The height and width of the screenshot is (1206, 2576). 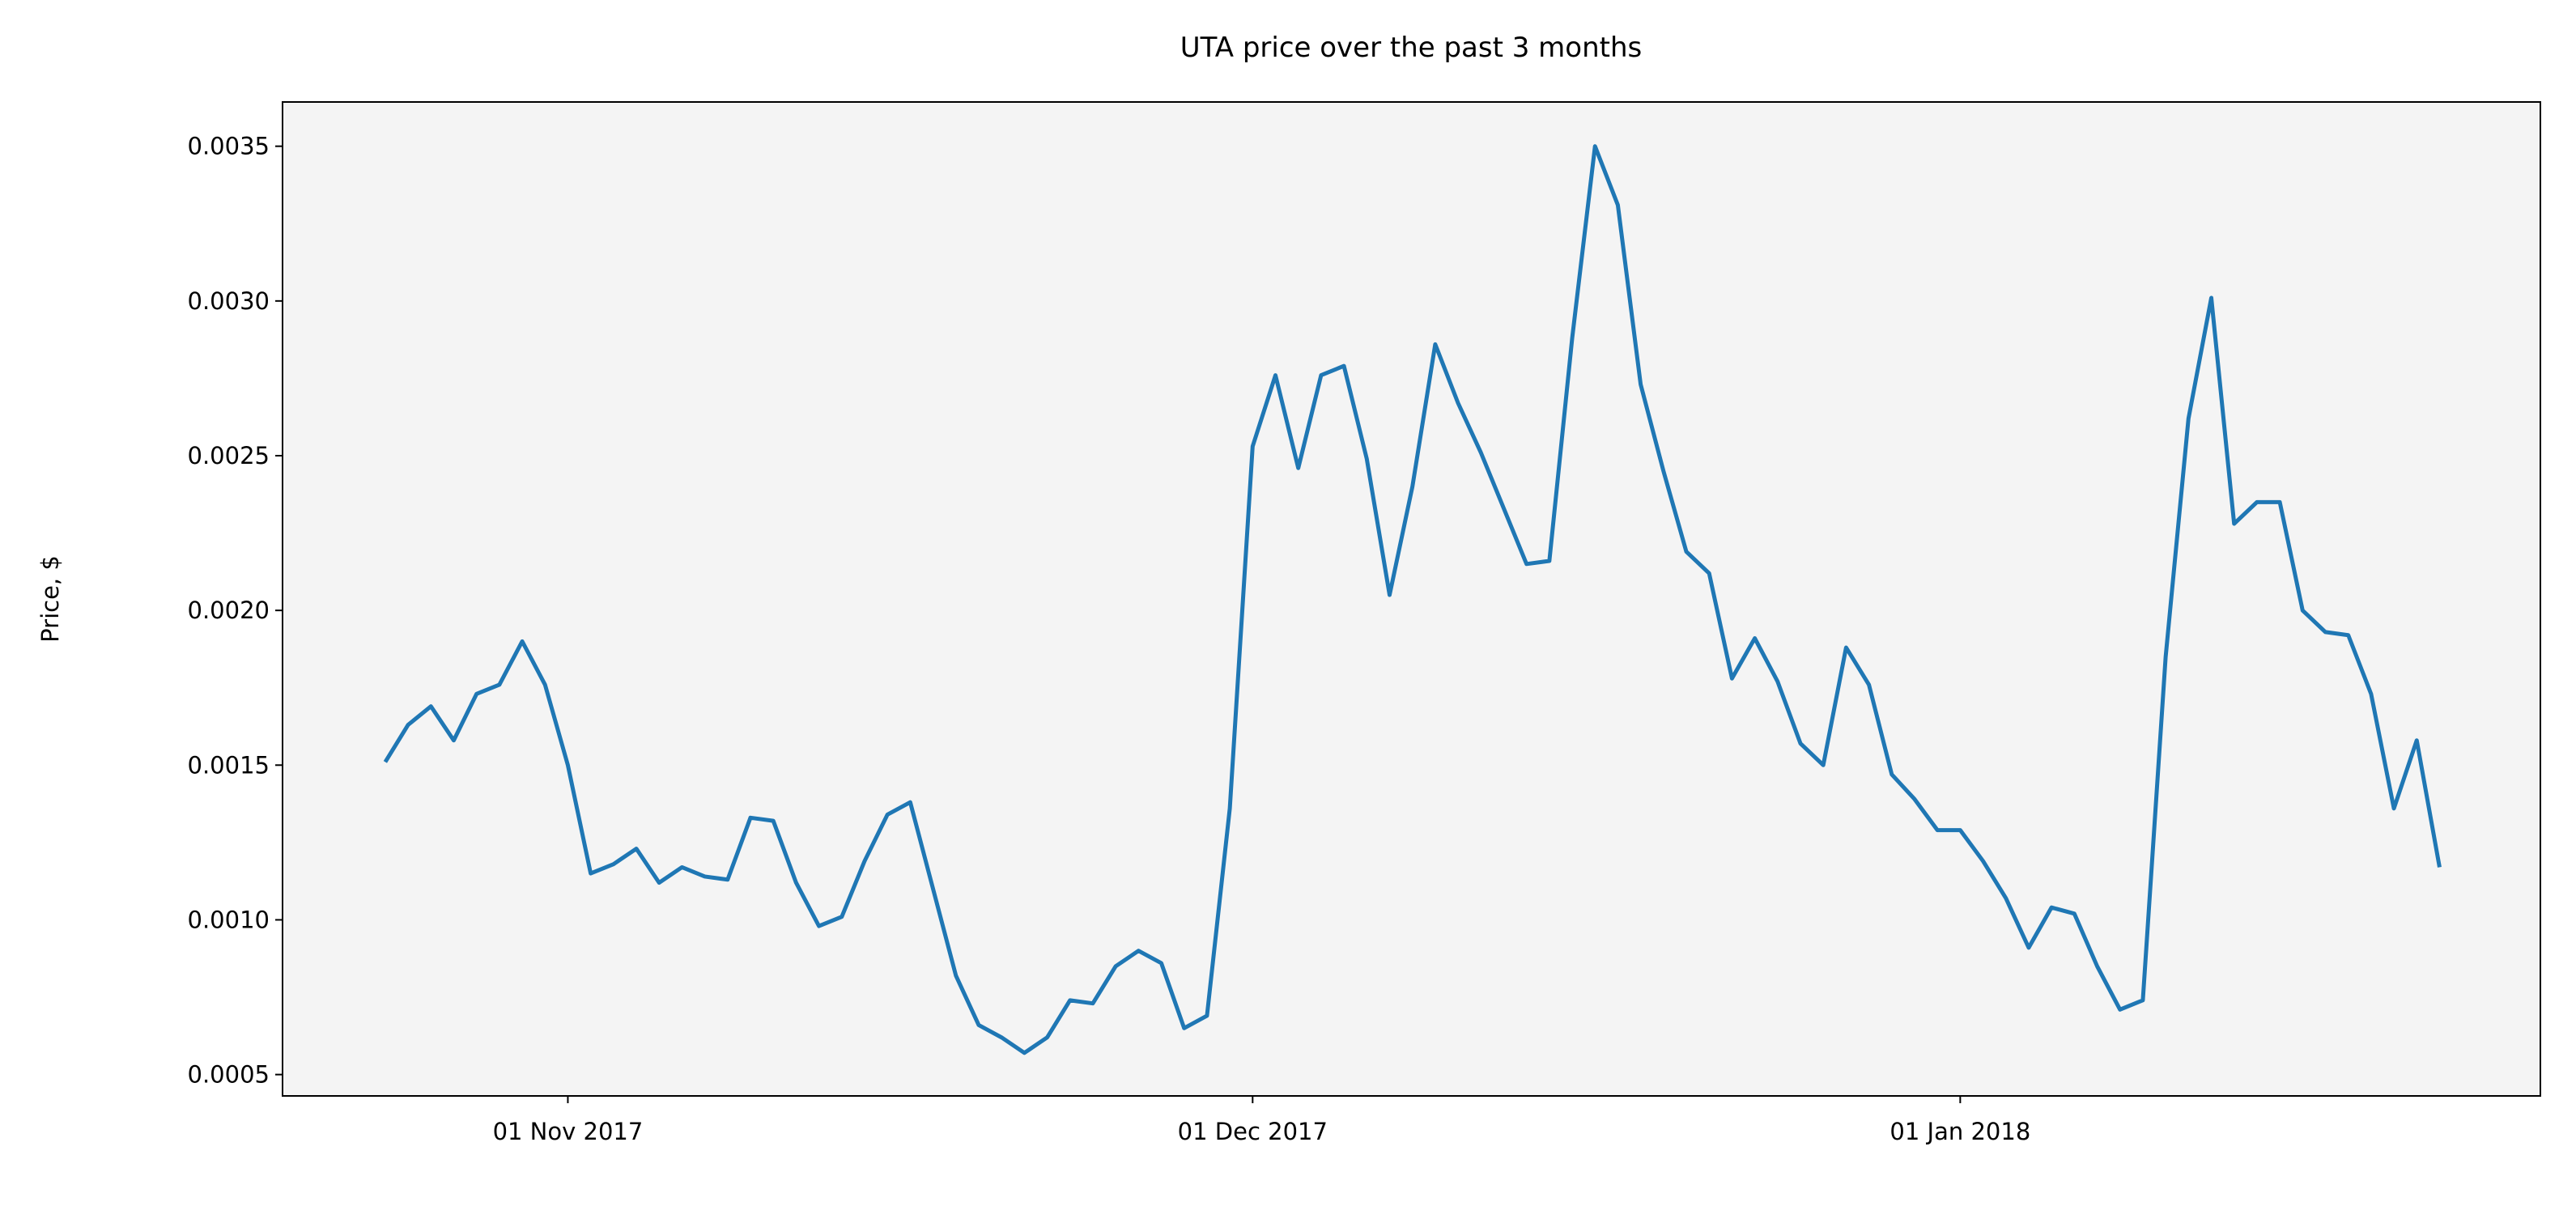 What do you see at coordinates (1253, 1131) in the screenshot?
I see `x-tick-label: 01 Dec 2017` at bounding box center [1253, 1131].